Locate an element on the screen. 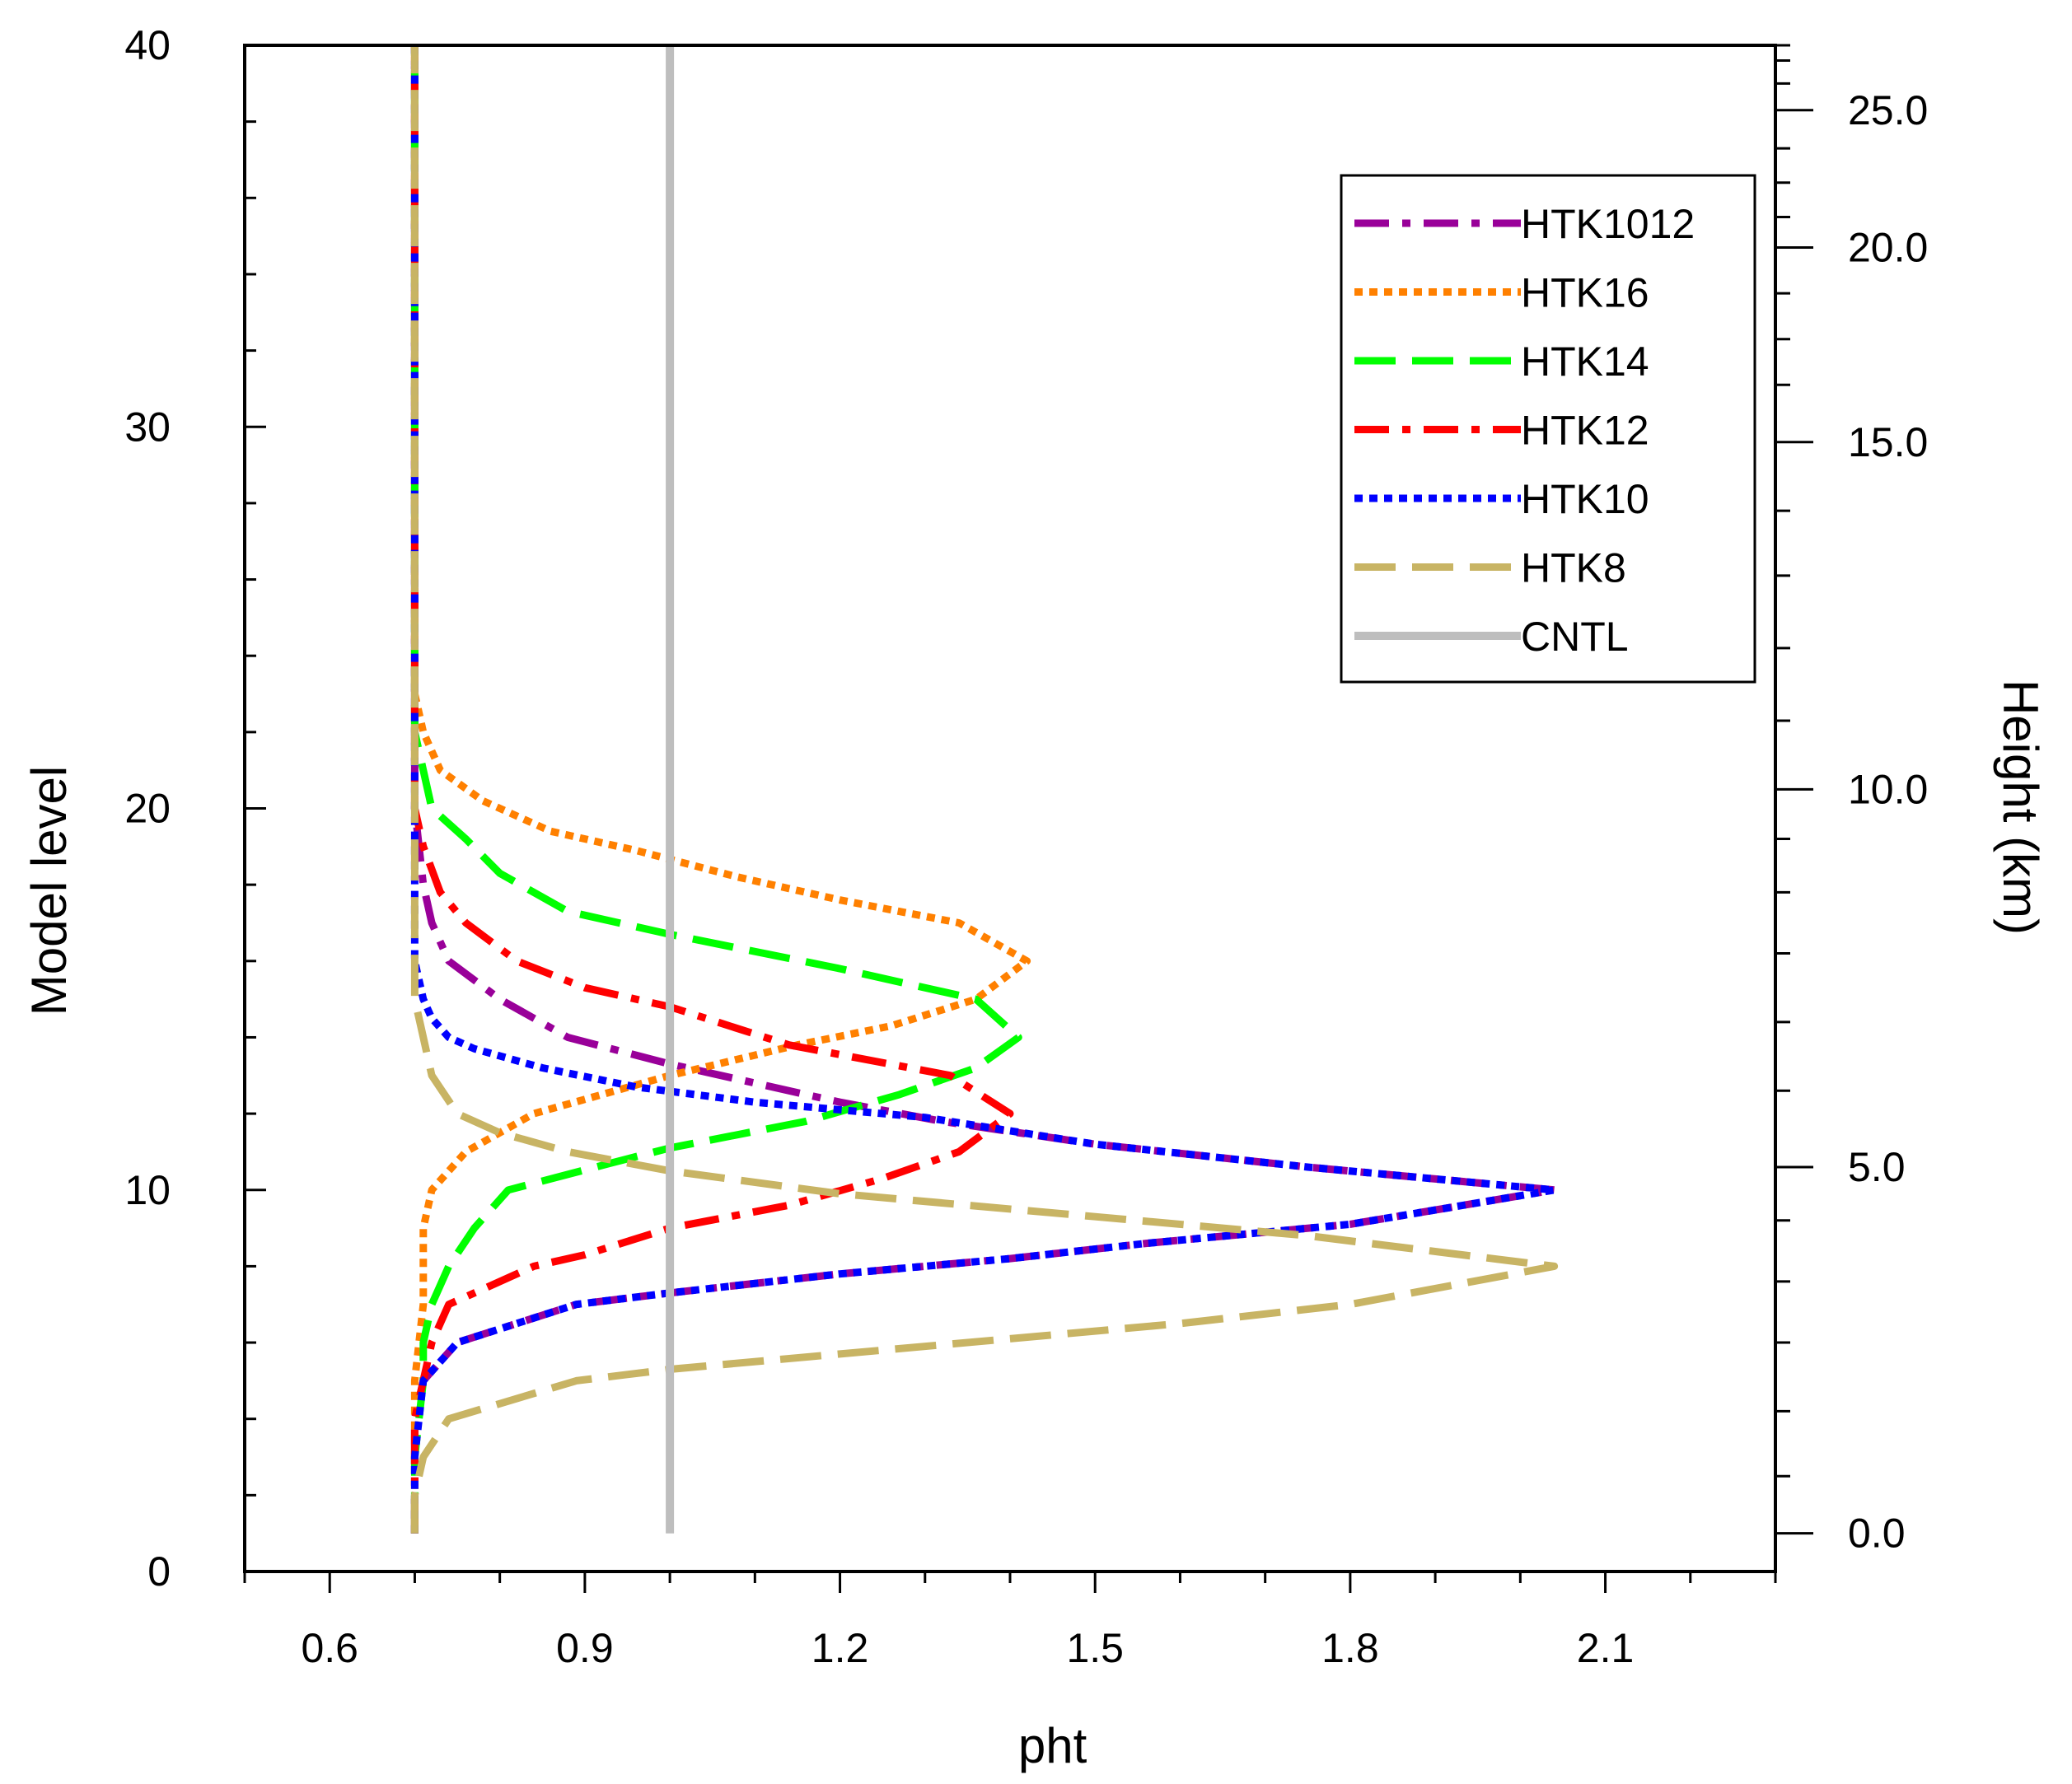 This screenshot has height=1784, width=2072. y2-tick-label: 0.0 is located at coordinates (1877, 1534).